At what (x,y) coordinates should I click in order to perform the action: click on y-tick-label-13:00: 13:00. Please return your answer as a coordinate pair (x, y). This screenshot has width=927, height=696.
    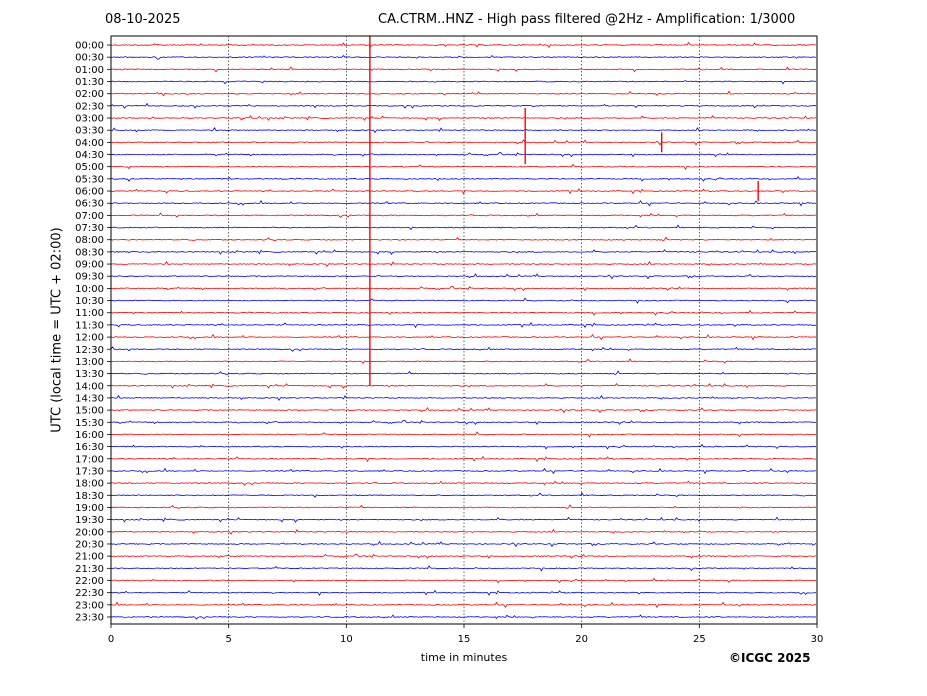
    Looking at the image, I should click on (89, 362).